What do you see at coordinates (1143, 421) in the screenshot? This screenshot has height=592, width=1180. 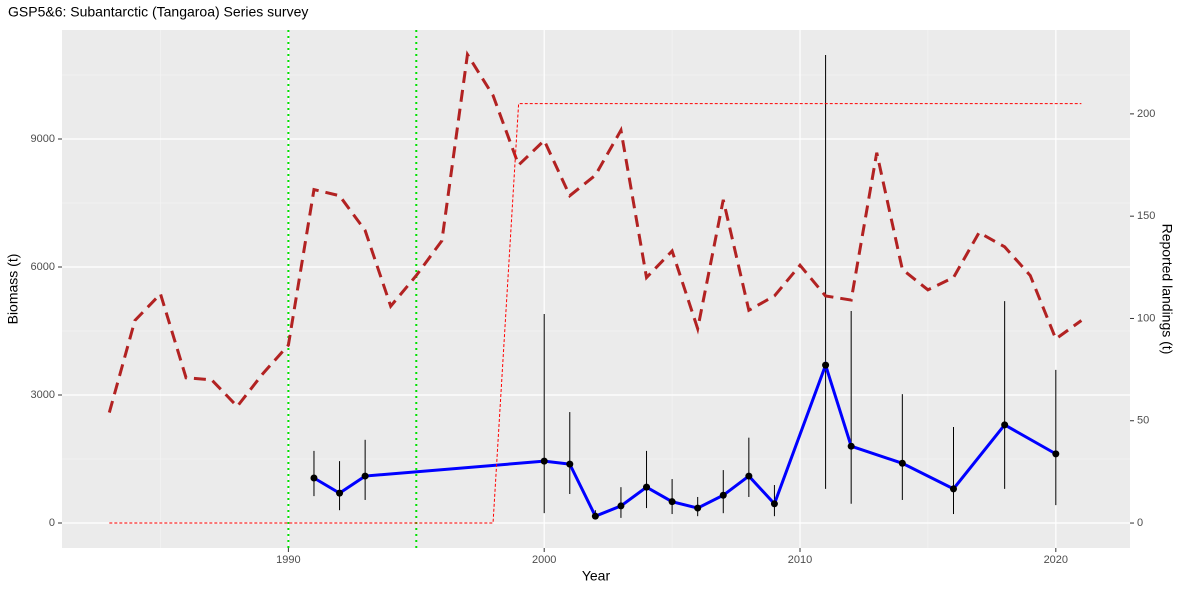 I see `y2-tick-label: 50` at bounding box center [1143, 421].